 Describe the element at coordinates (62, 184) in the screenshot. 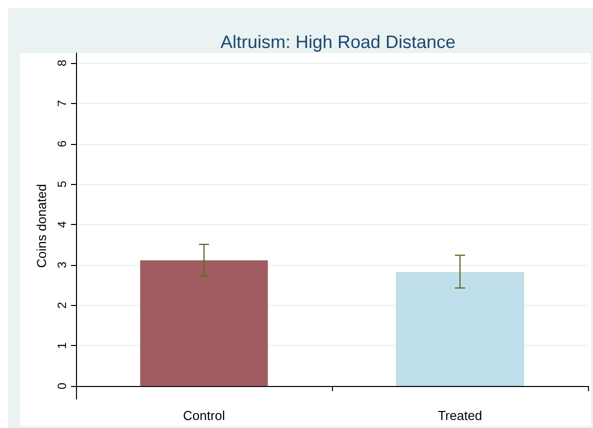

I see `y-tick-label: 5` at that location.